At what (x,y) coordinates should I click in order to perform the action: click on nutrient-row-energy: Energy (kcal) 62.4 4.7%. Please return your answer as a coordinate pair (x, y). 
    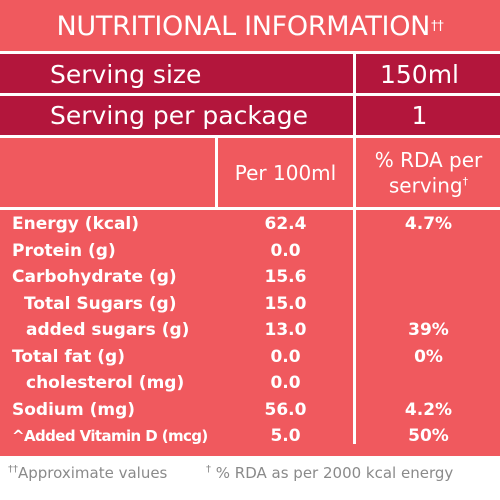
    Looking at the image, I should click on (250, 224).